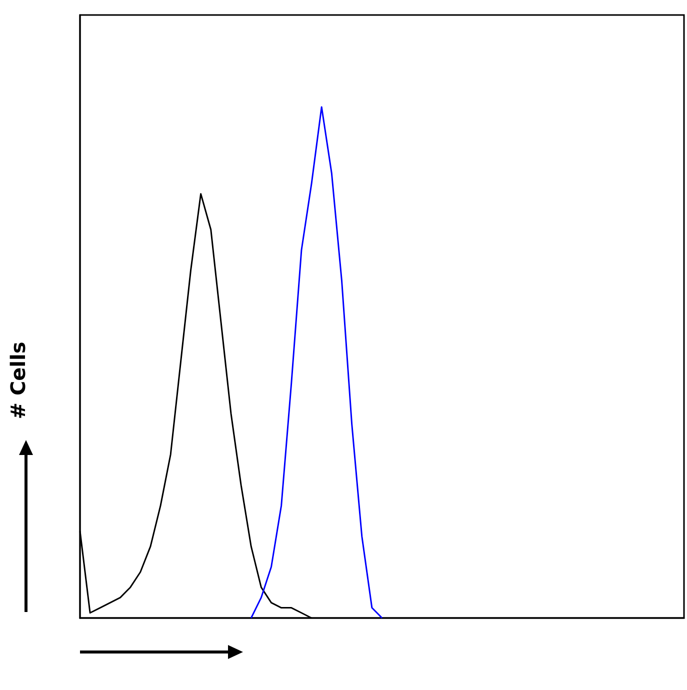  What do you see at coordinates (18, 381) in the screenshot?
I see `y-axis-title: # Cells` at bounding box center [18, 381].